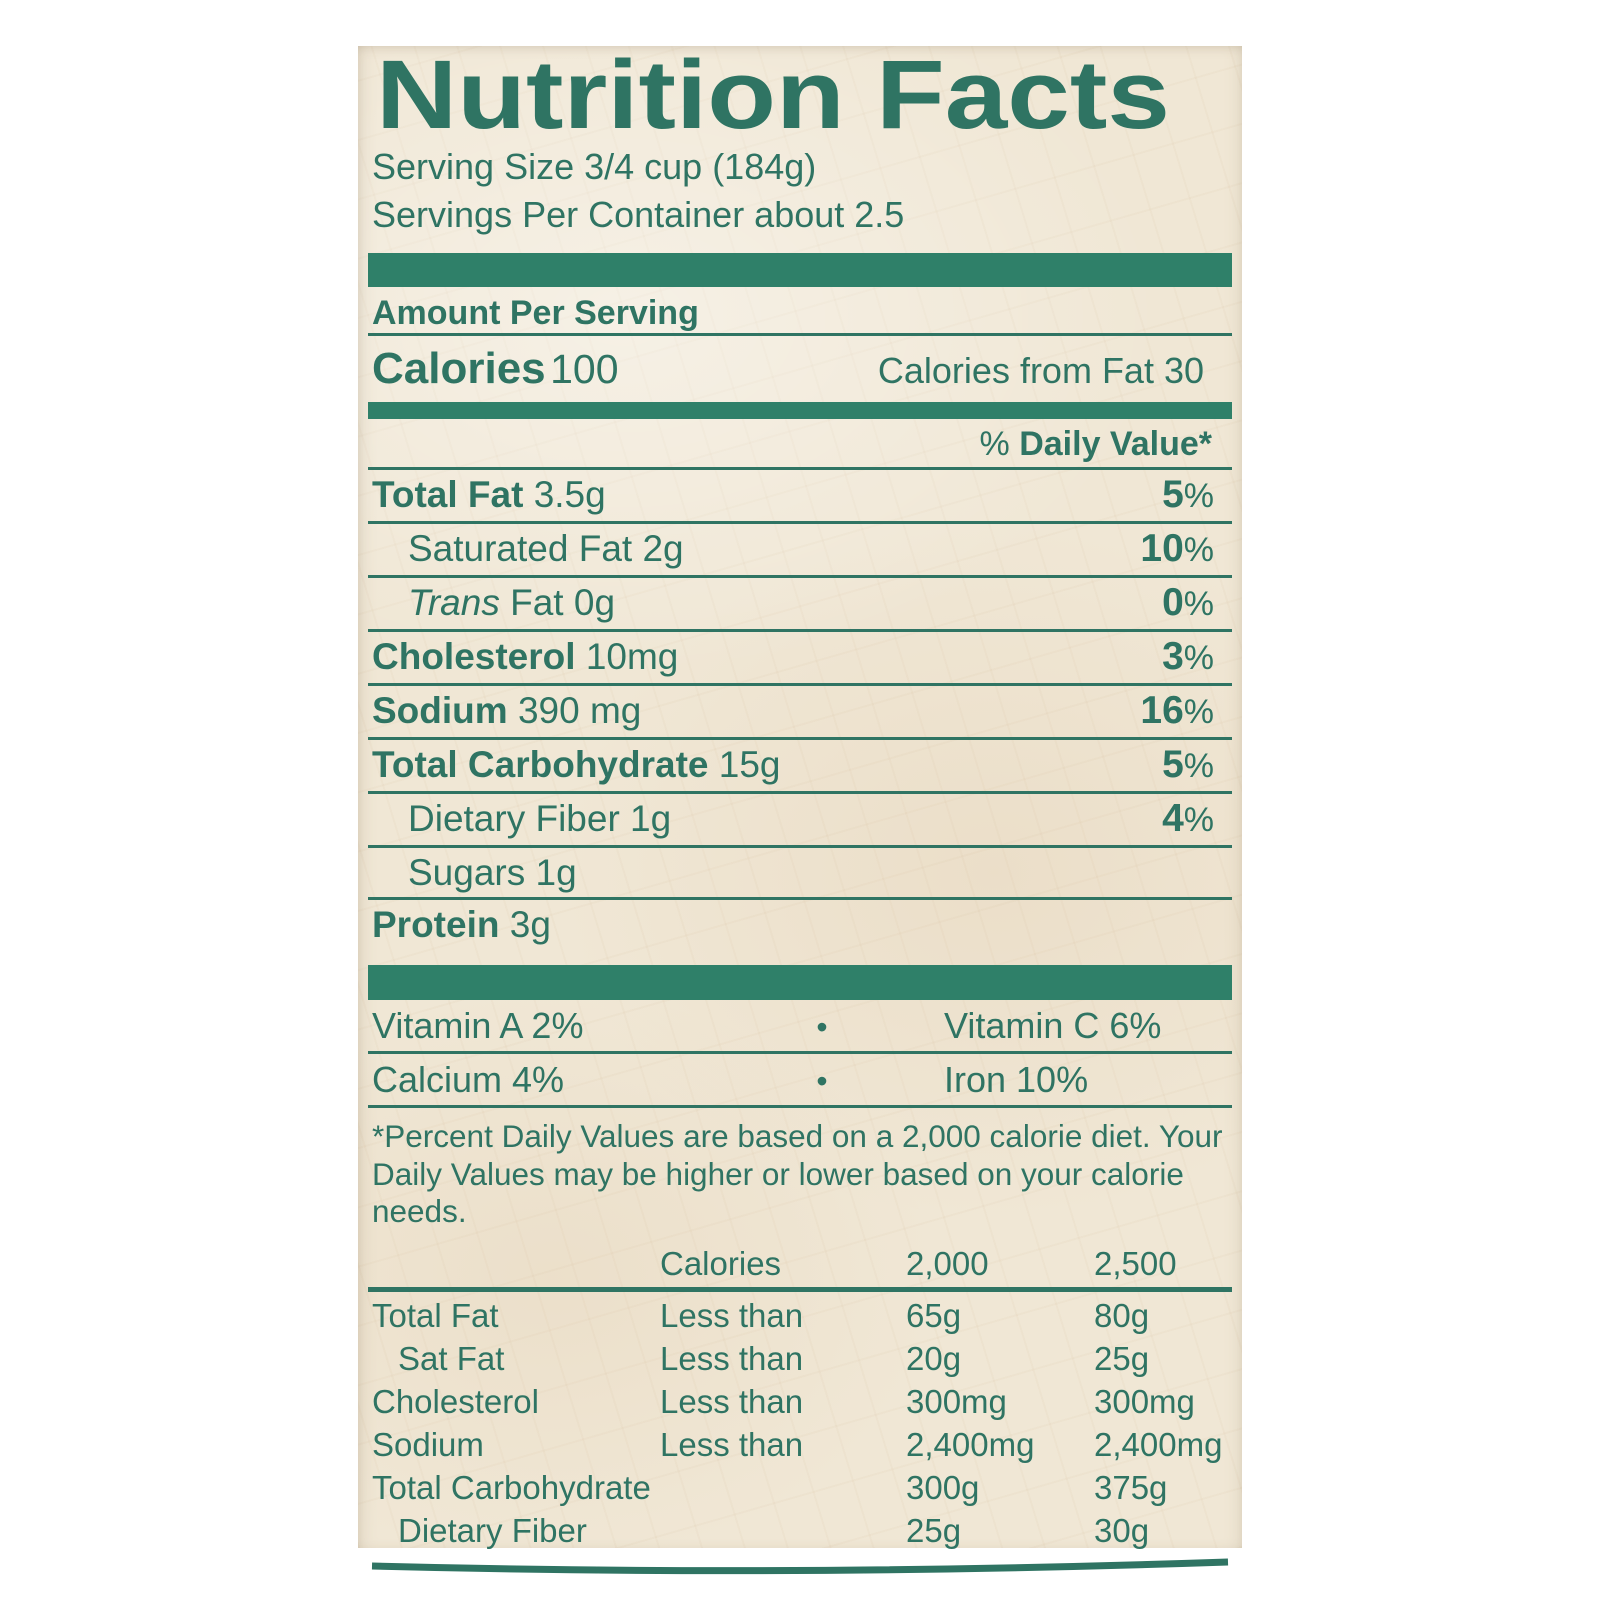 The width and height of the screenshot is (1600, 1600). What do you see at coordinates (455, 1401) in the screenshot?
I see `reference-label: Cholesterol` at bounding box center [455, 1401].